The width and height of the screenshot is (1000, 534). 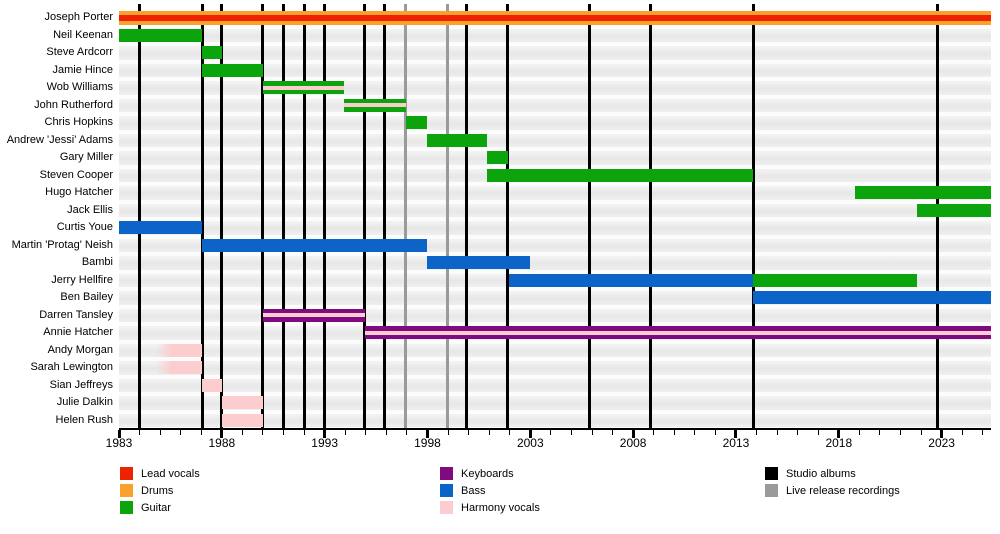 I want to click on legend-label: Guitar, so click(x=156, y=508).